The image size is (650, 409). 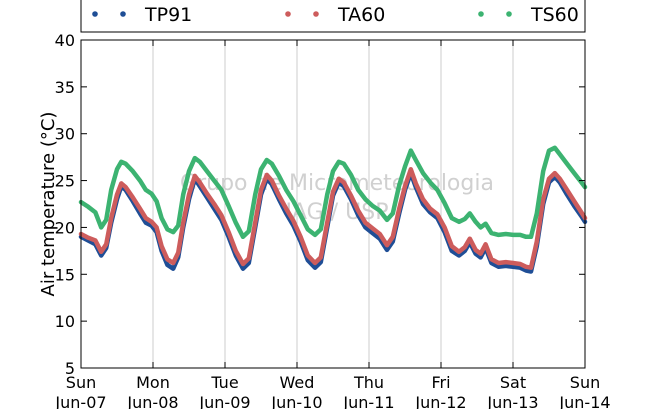 What do you see at coordinates (65, 227) in the screenshot?
I see `y-tick-label: 20` at bounding box center [65, 227].